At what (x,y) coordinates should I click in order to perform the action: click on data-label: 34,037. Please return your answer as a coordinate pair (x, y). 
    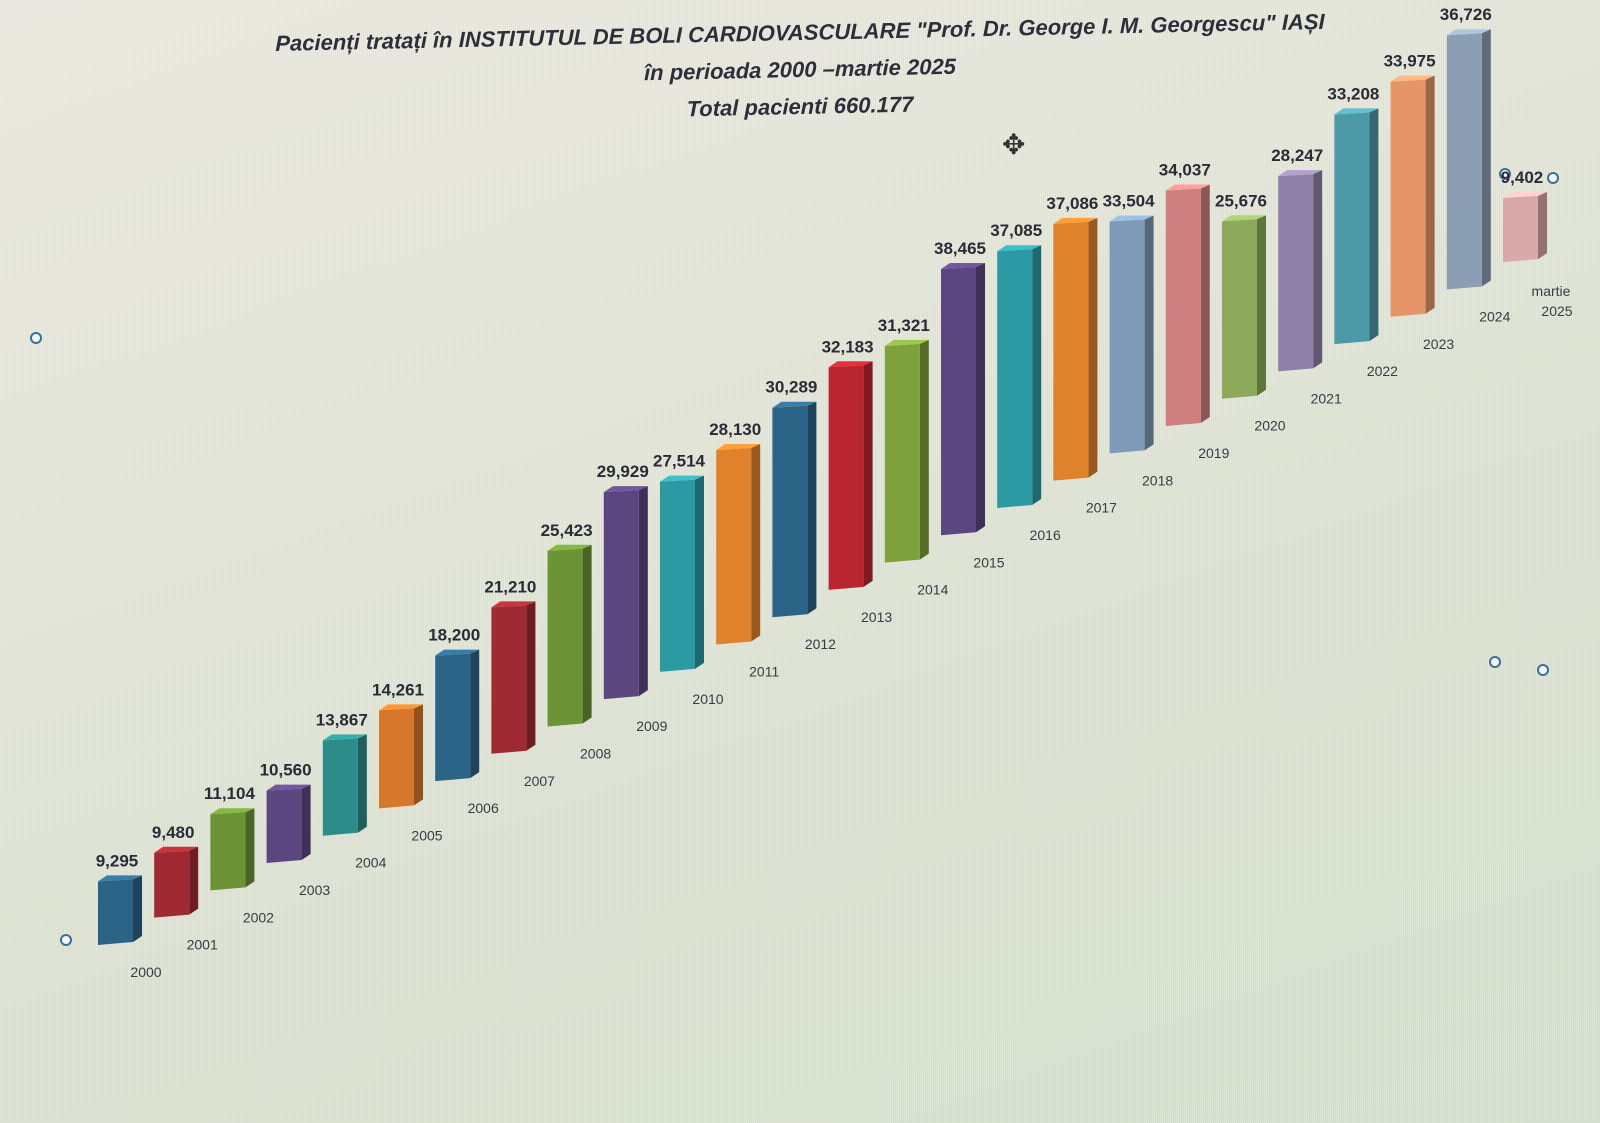
    Looking at the image, I should click on (1185, 169).